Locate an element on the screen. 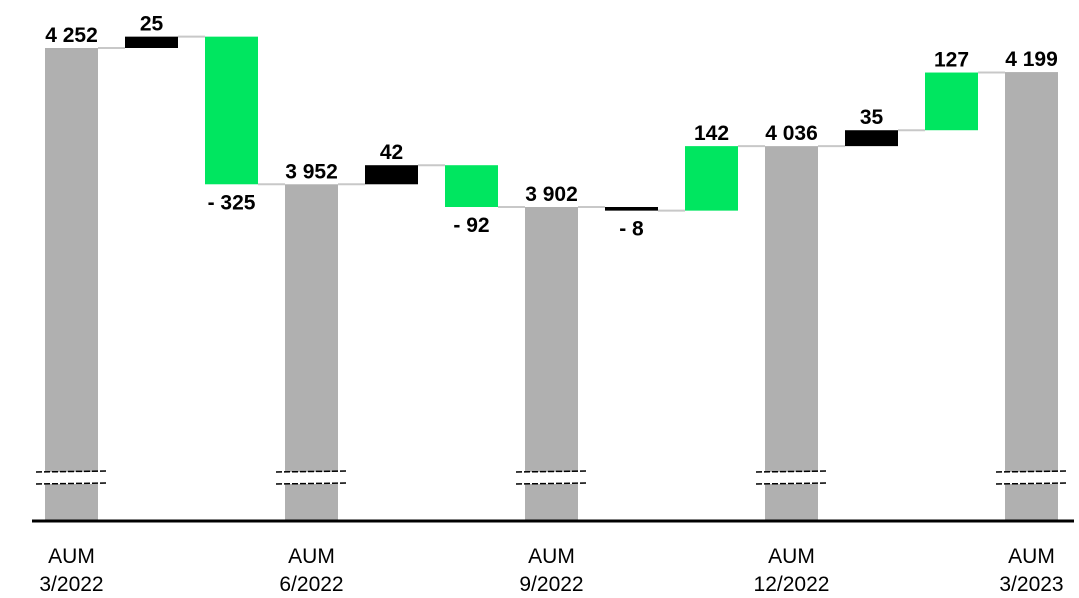  category-label-9: AUM 12/2022 is located at coordinates (792, 570).